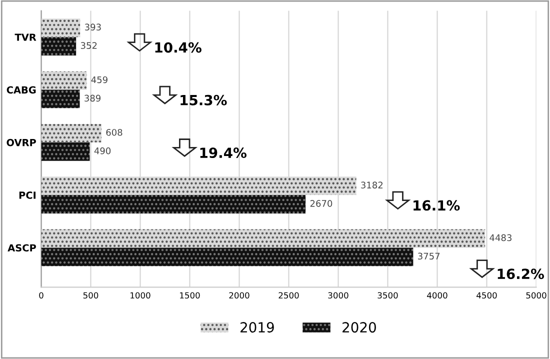 The image size is (550, 359). Describe the element at coordinates (501, 238) in the screenshot. I see `data-label: 4483` at that location.